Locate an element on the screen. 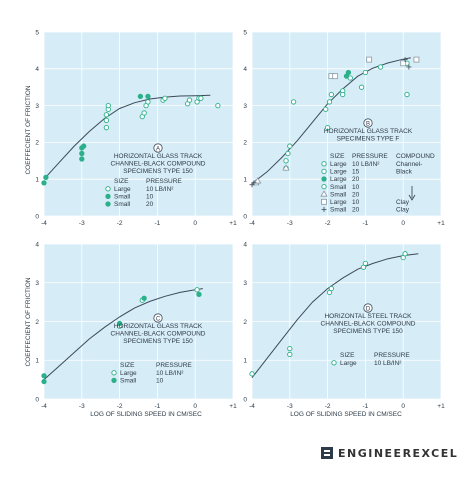  brand-icon is located at coordinates (327, 453).